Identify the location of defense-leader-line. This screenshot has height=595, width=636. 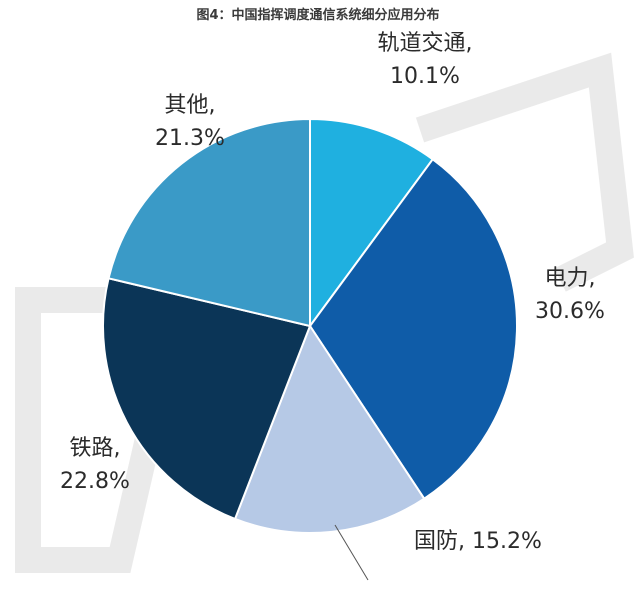
(351, 552).